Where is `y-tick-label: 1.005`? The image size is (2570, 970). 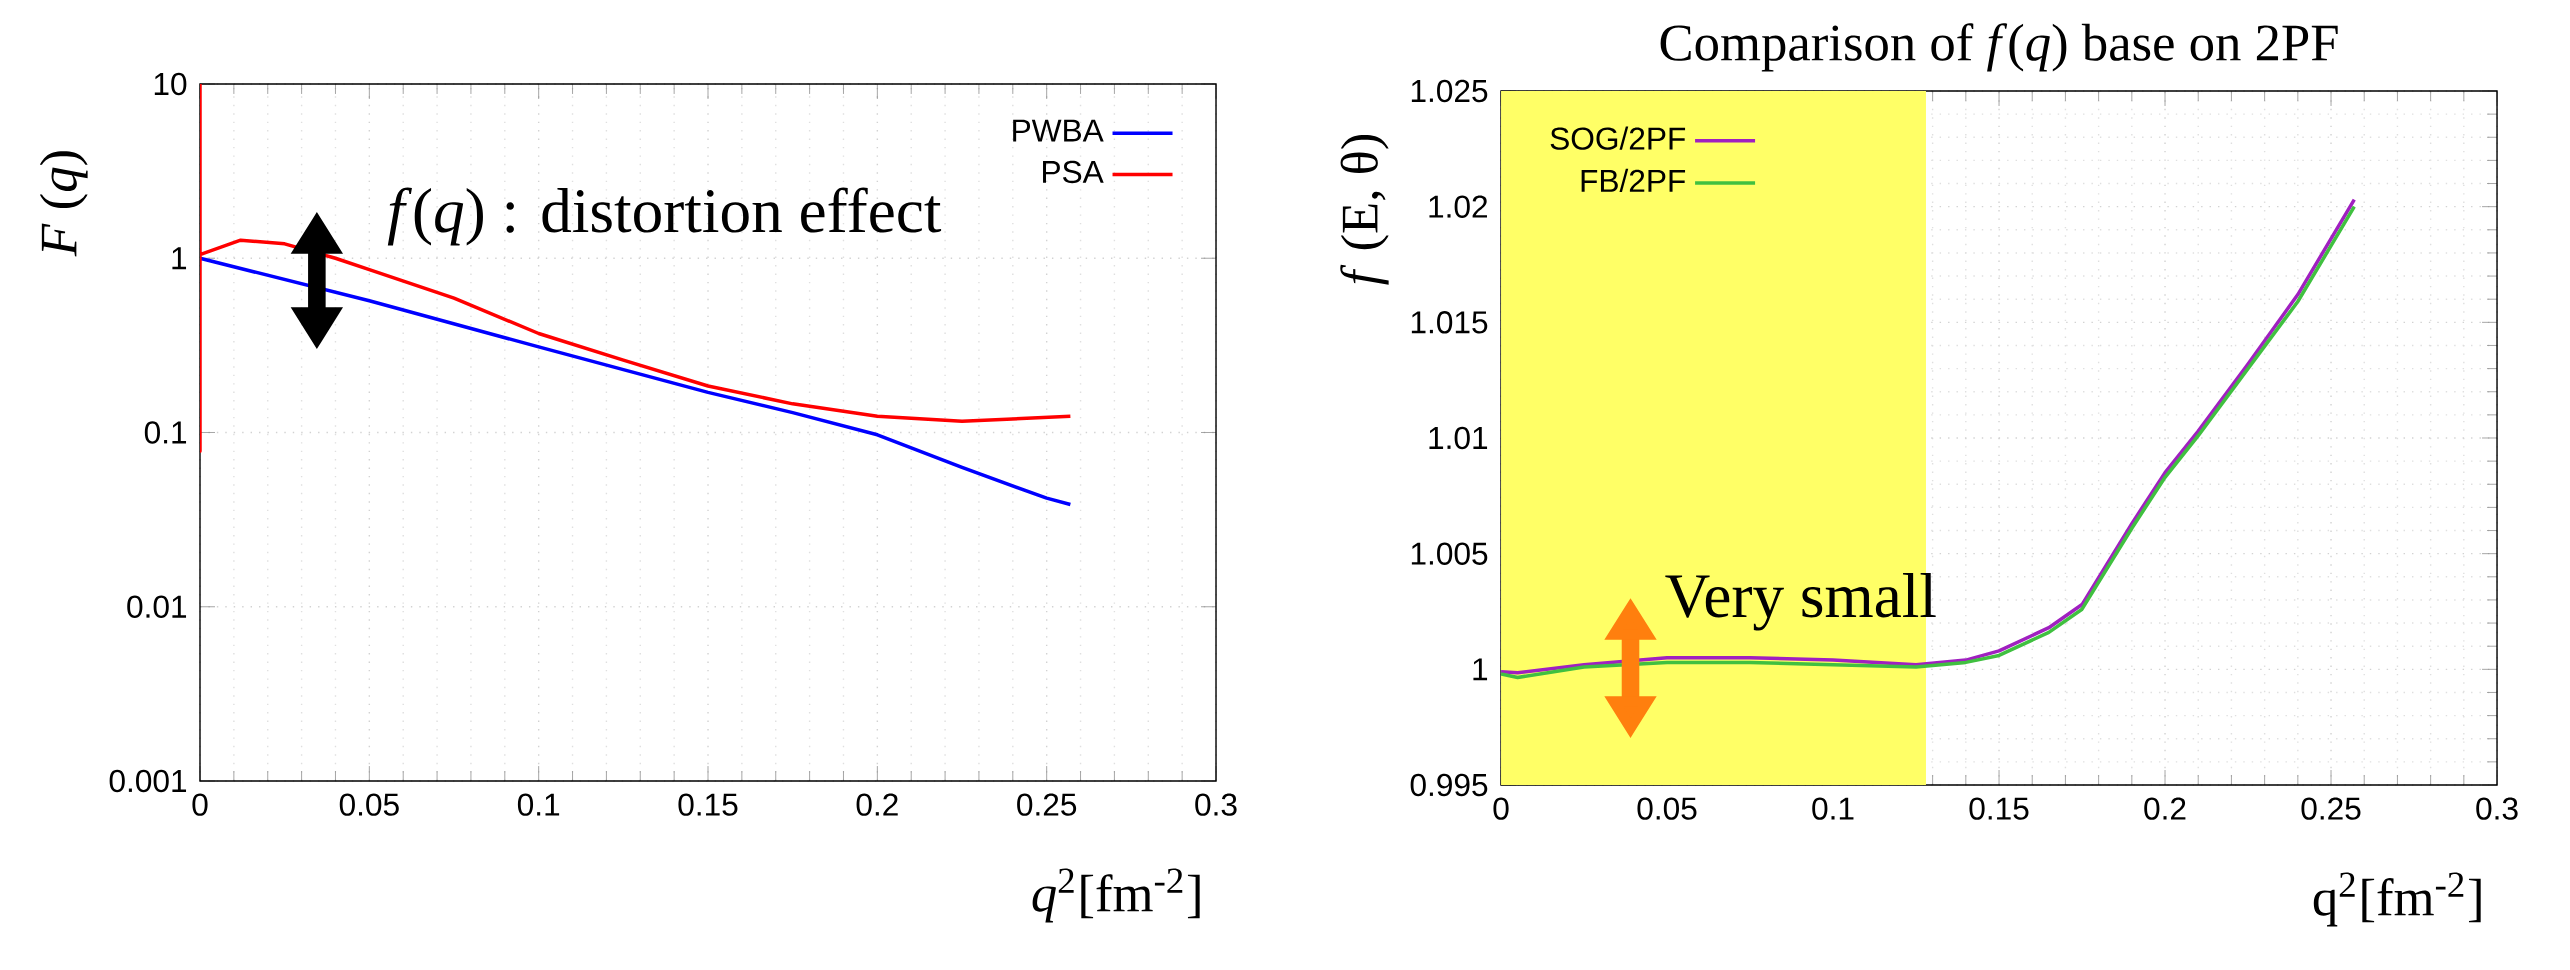 y-tick-label: 1.005 is located at coordinates (1449, 553).